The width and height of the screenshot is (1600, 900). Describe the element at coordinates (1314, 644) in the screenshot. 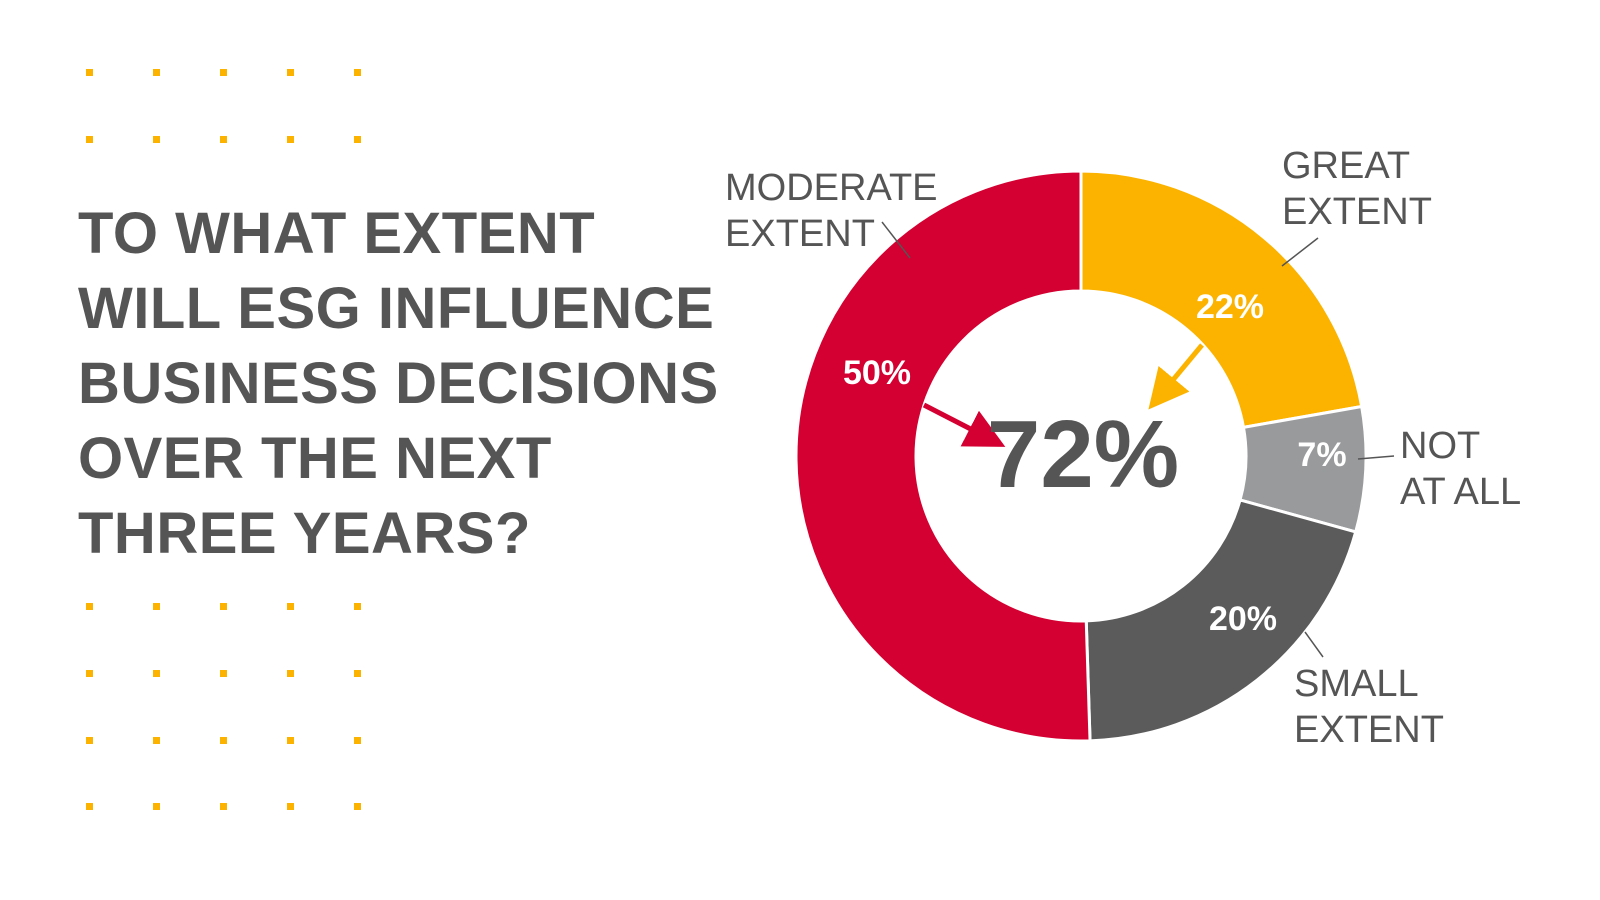

I see `leader-line-small-extent` at that location.